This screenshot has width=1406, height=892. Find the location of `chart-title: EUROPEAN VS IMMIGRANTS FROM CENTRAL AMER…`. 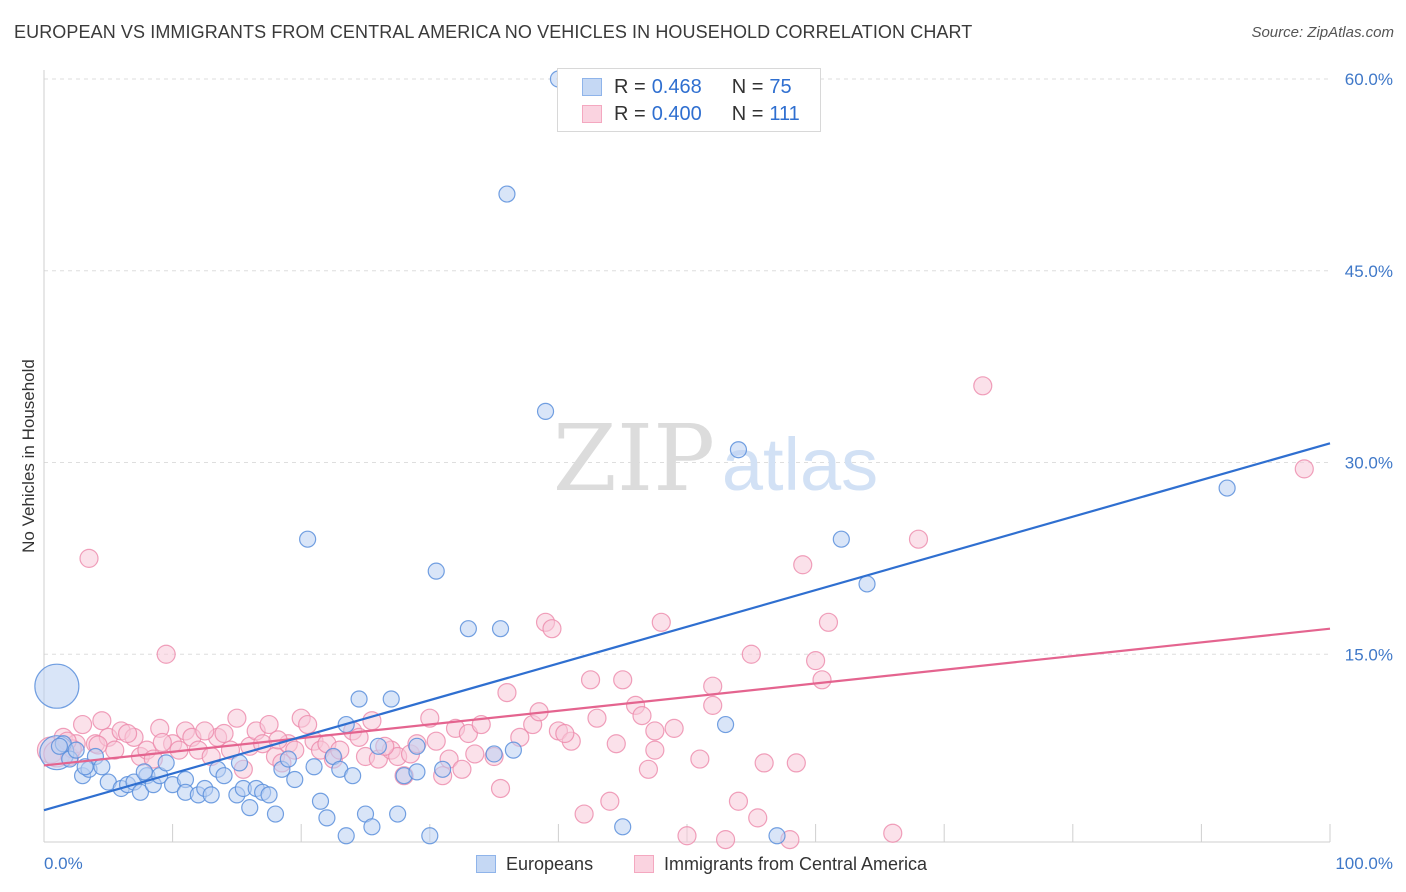

chart-title: EUROPEAN VS IMMIGRANTS FROM CENTRAL AMER… is located at coordinates (493, 32).